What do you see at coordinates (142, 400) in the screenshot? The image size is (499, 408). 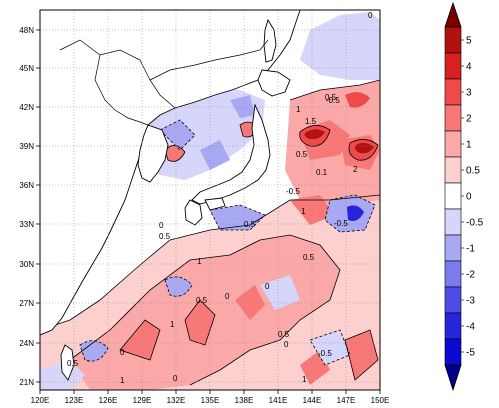 I see `lon-tick-label: 129E` at bounding box center [142, 400].